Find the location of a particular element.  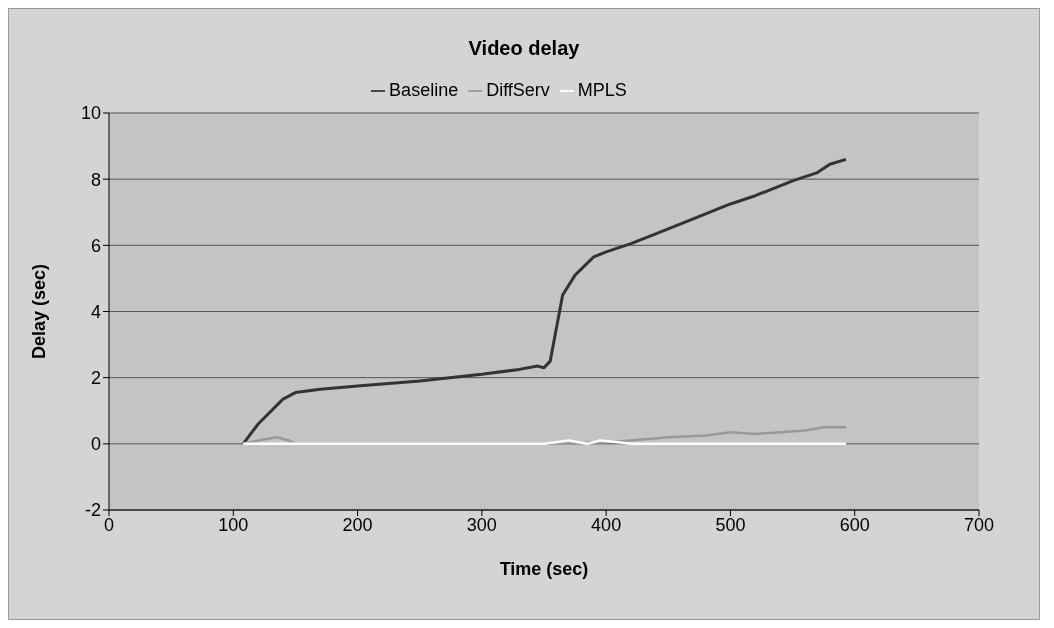

y-tick-label: -2 is located at coordinates (92, 510).